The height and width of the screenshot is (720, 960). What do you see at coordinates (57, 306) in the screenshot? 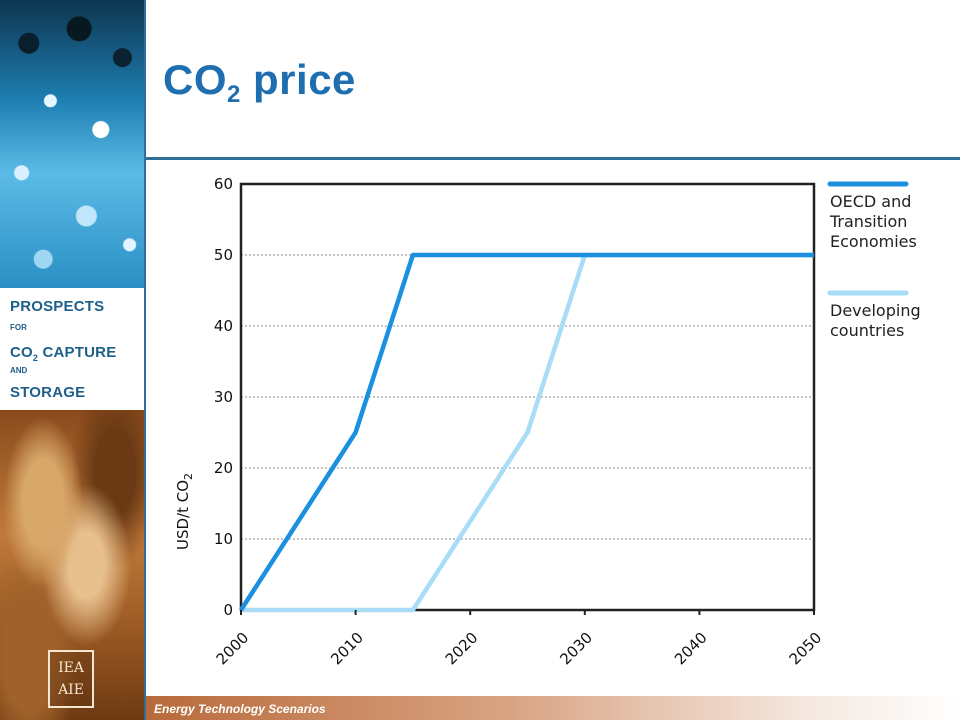
I see `publication-title-line-1: PROSPECTS` at bounding box center [57, 306].